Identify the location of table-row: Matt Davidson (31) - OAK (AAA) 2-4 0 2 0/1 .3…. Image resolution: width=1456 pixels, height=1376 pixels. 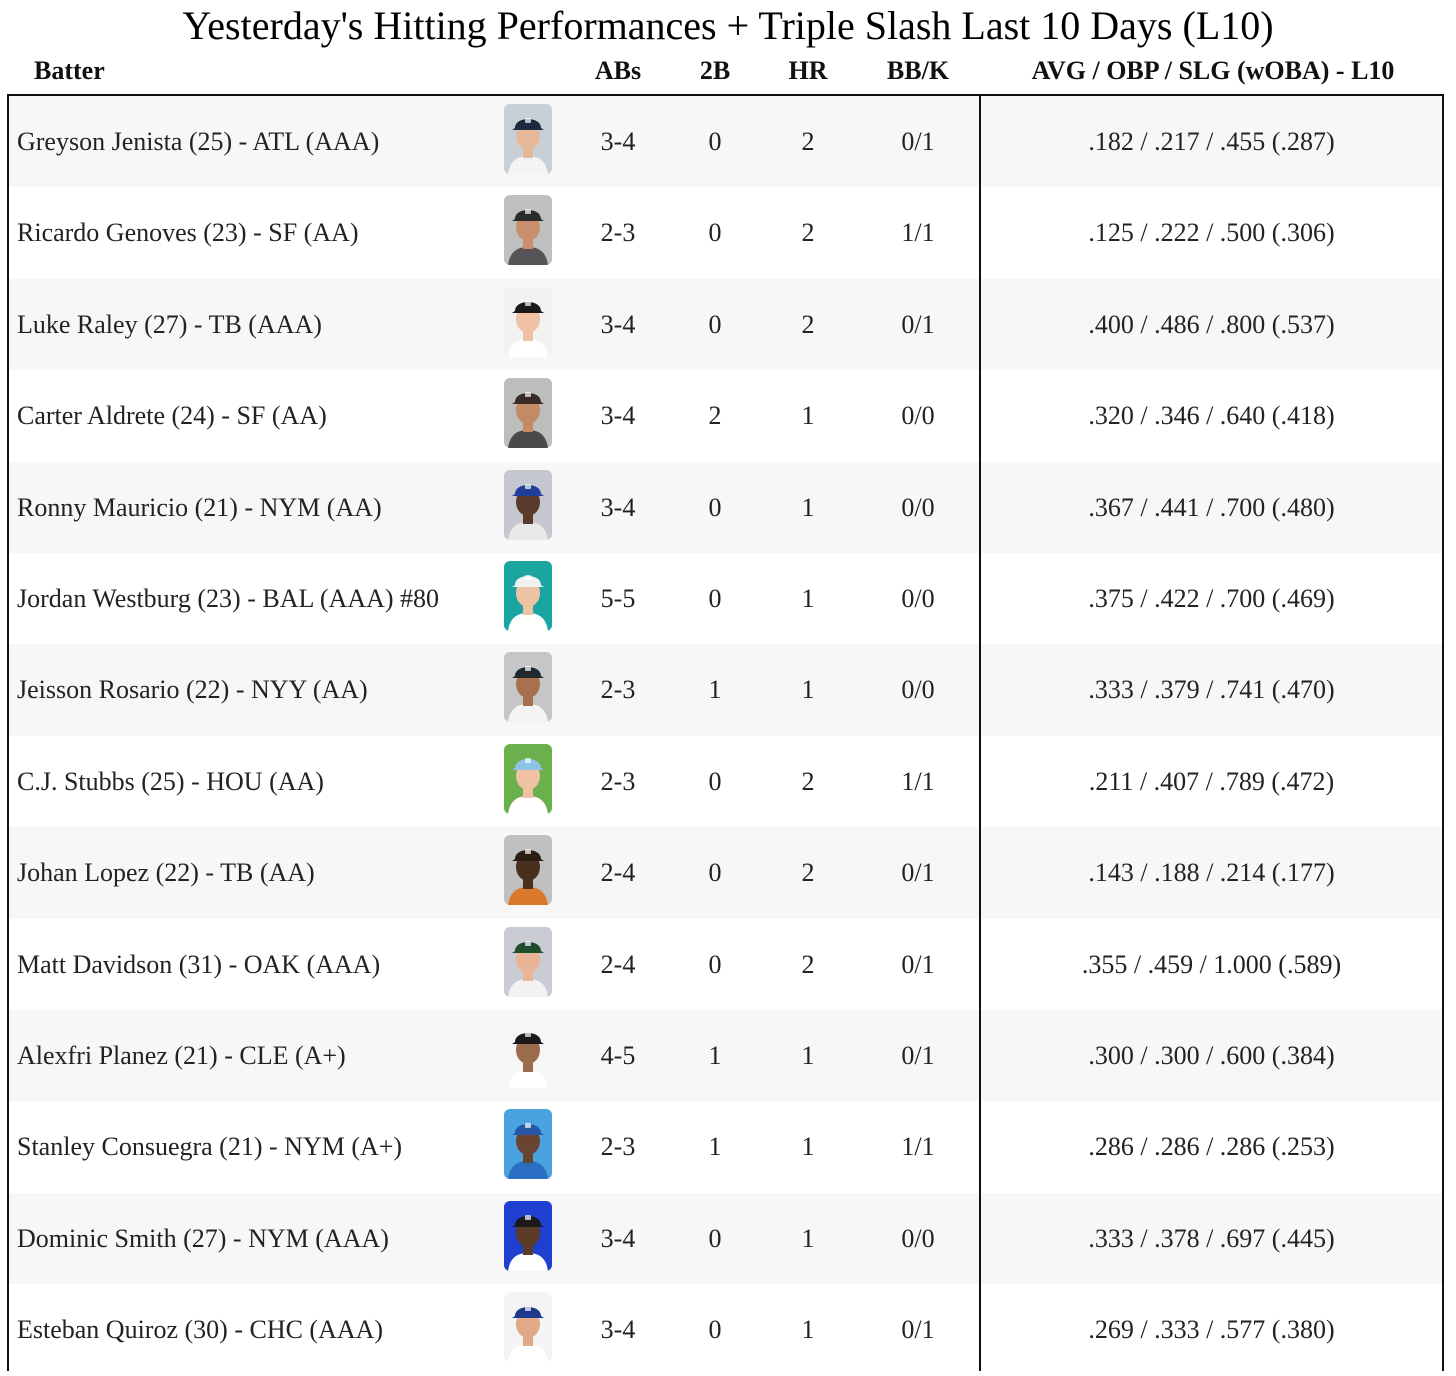
(725, 964).